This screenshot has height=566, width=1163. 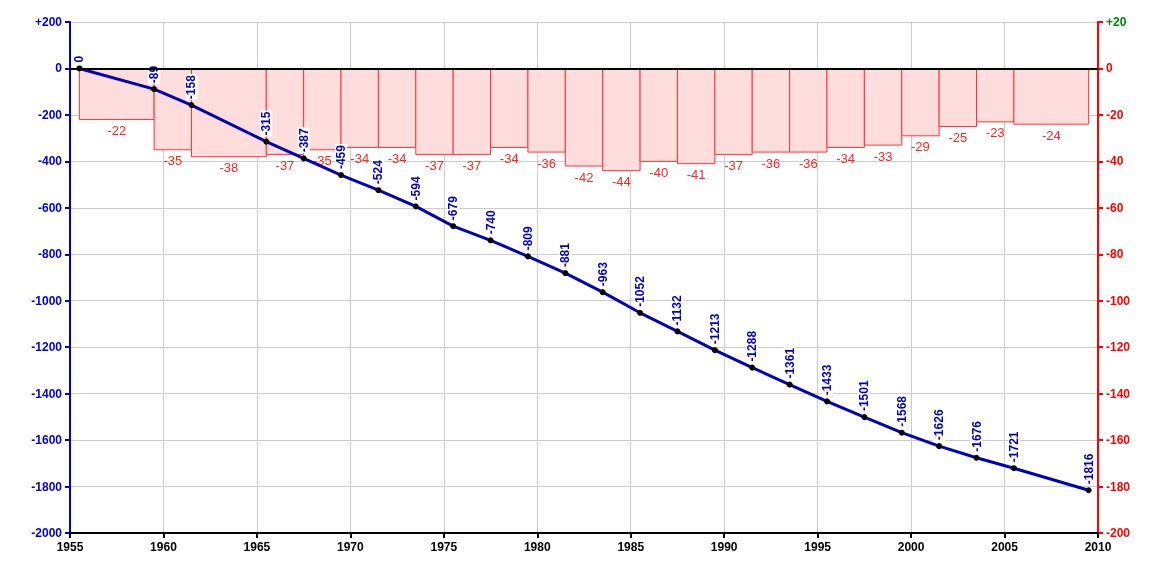 I want to click on y-tick-label: 0, so click(x=59, y=68).